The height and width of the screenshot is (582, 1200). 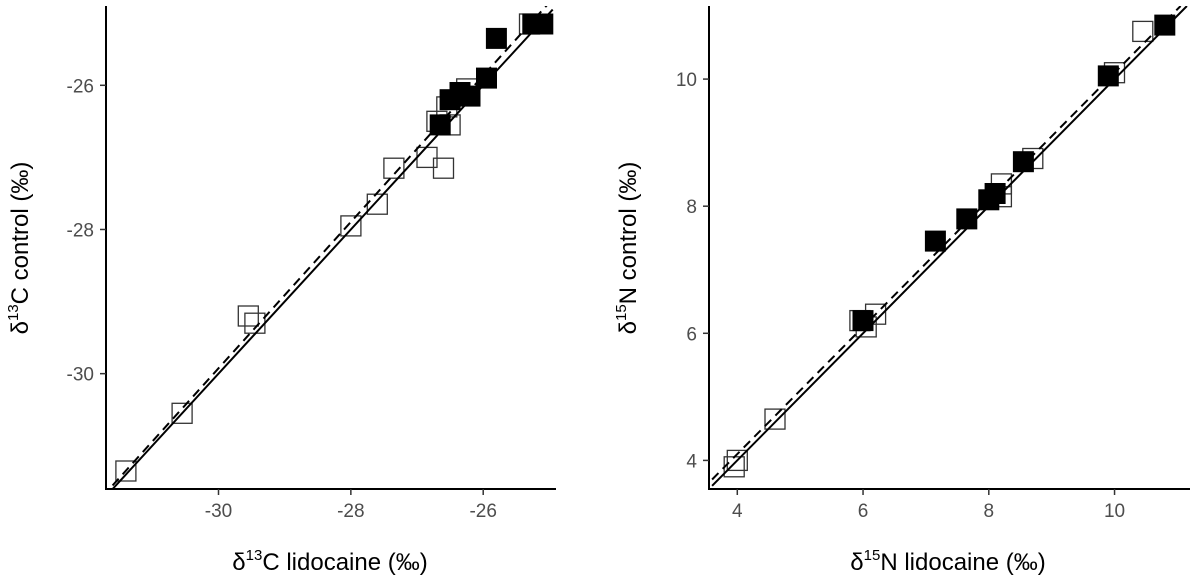 I want to click on y-tick-label-d13c-2: -26, so click(x=80, y=86).